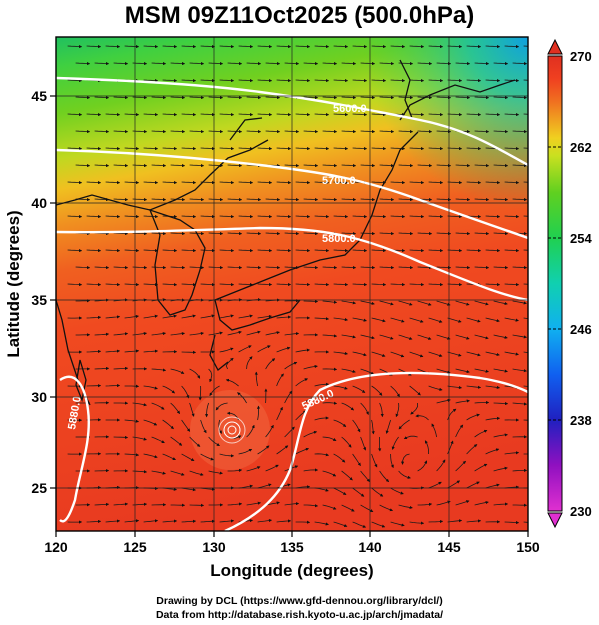 Image resolution: width=599 pixels, height=625 pixels. I want to click on y-tick-label: 45, so click(39, 96).